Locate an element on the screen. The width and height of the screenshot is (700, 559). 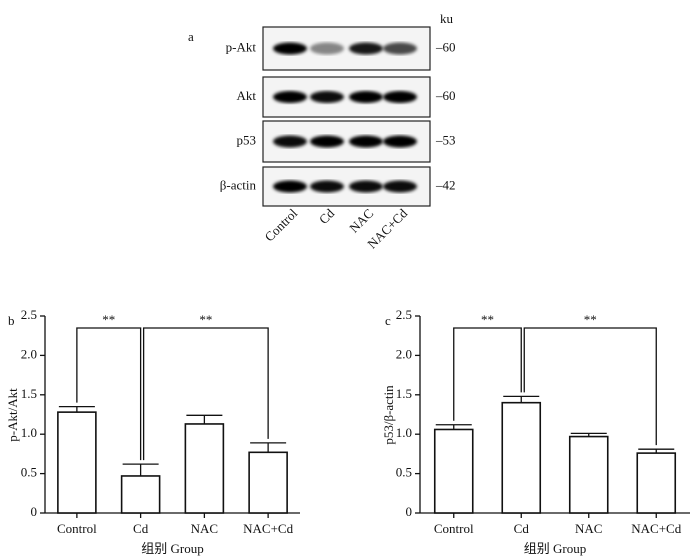
lane-label: Cd is located at coordinates (327, 216).